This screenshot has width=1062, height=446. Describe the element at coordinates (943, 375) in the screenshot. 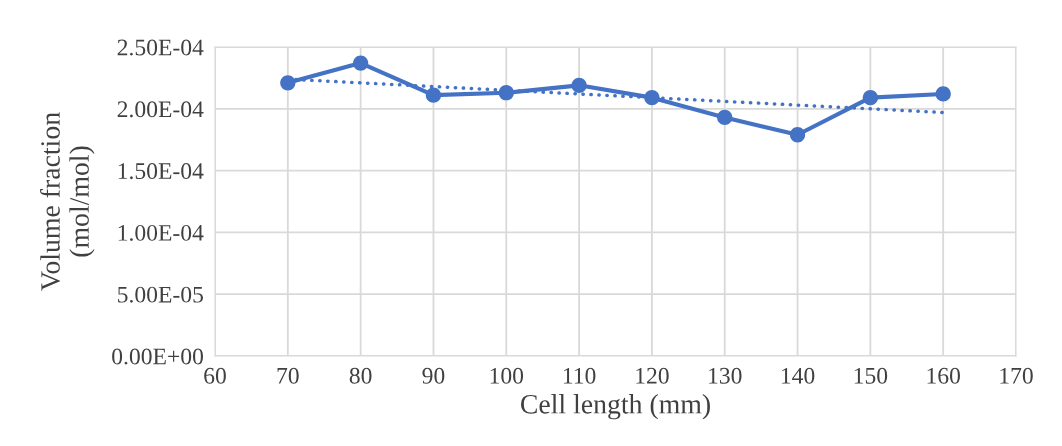

I see `x-tick-label: 160` at that location.